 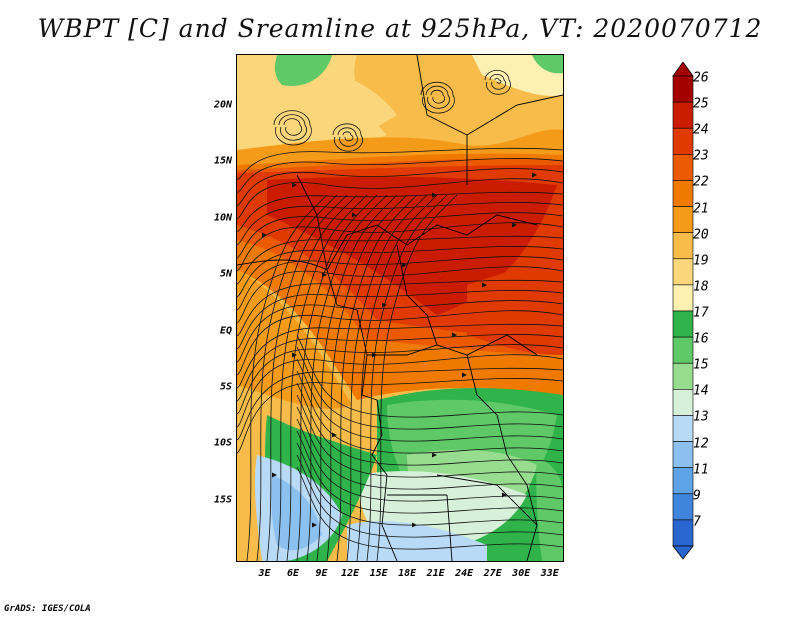 What do you see at coordinates (697, 496) in the screenshot?
I see `colorbar-label: 9` at bounding box center [697, 496].